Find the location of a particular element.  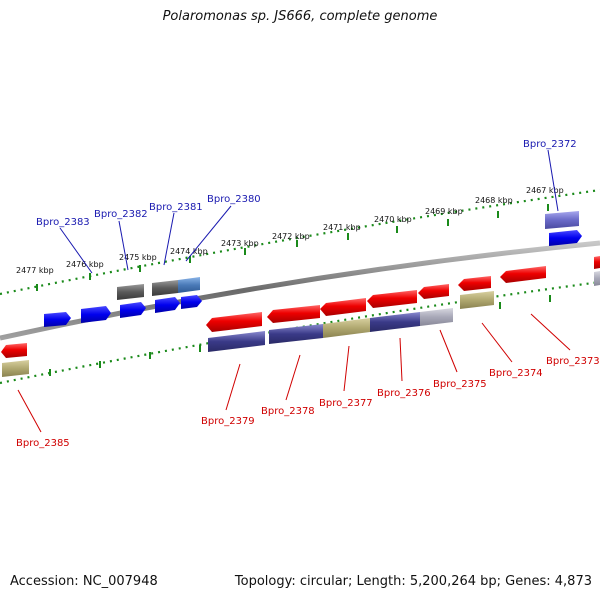

scale-label-2476: 2476 kbp is located at coordinates (85, 264).